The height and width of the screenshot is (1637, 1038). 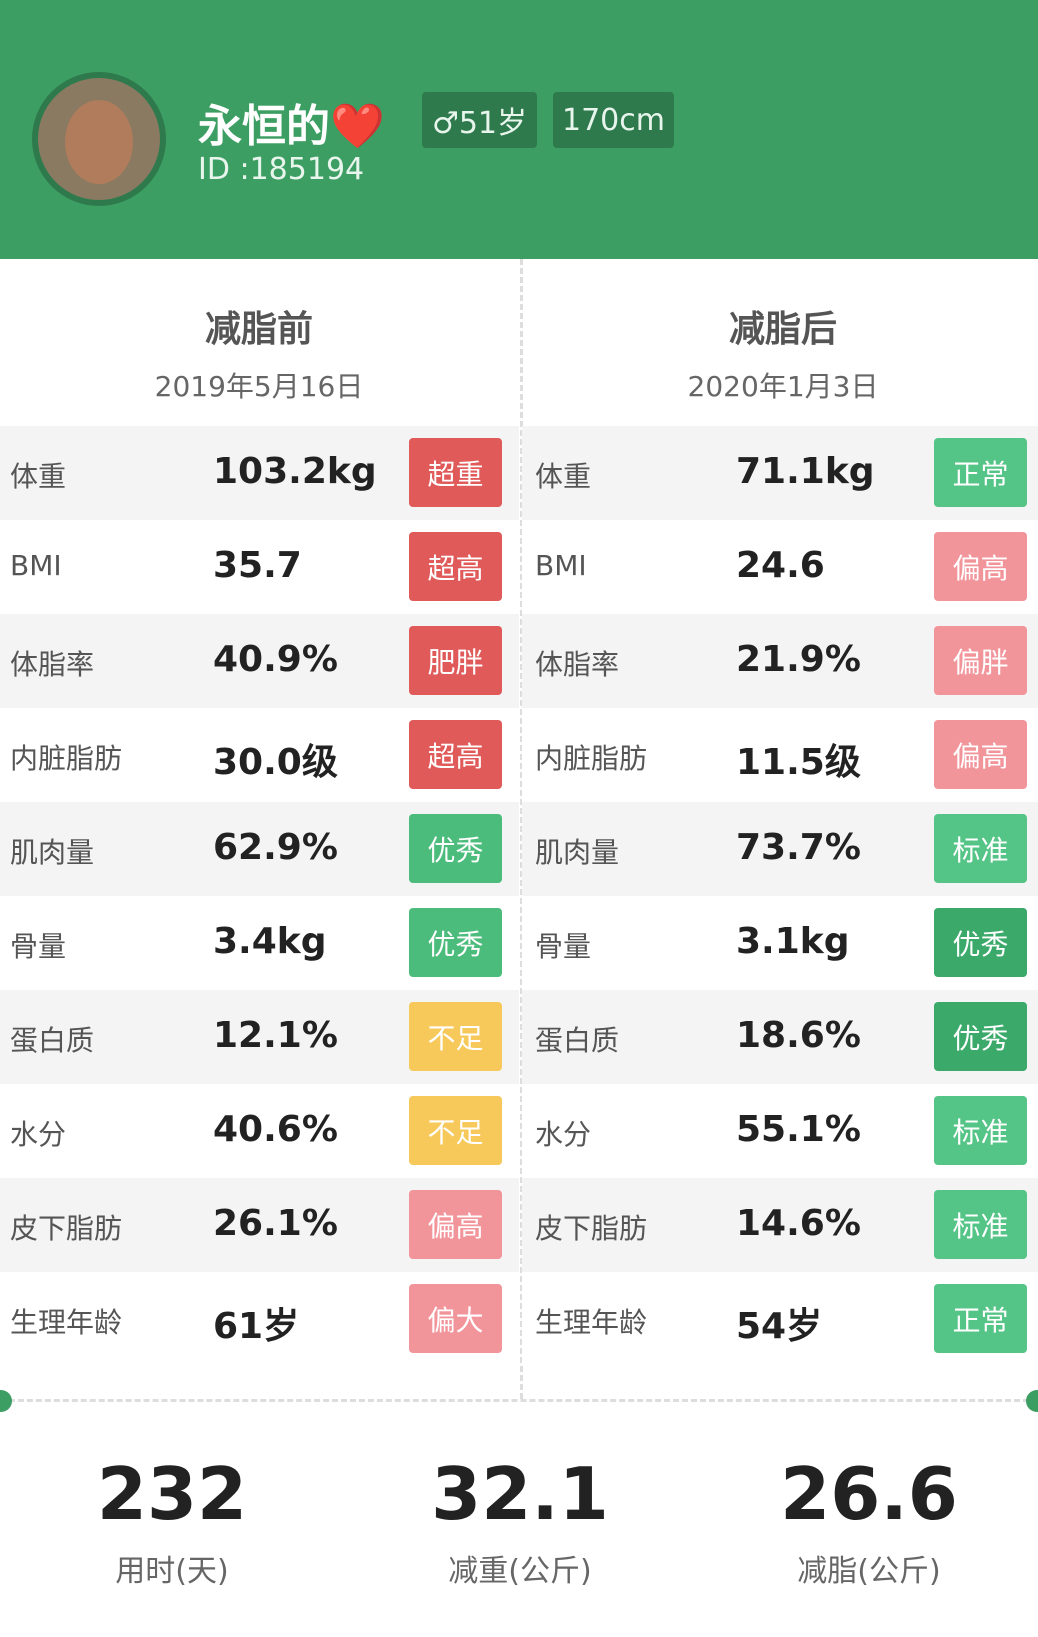 What do you see at coordinates (270, 941) in the screenshot?
I see `metric-value: 3.4kg` at bounding box center [270, 941].